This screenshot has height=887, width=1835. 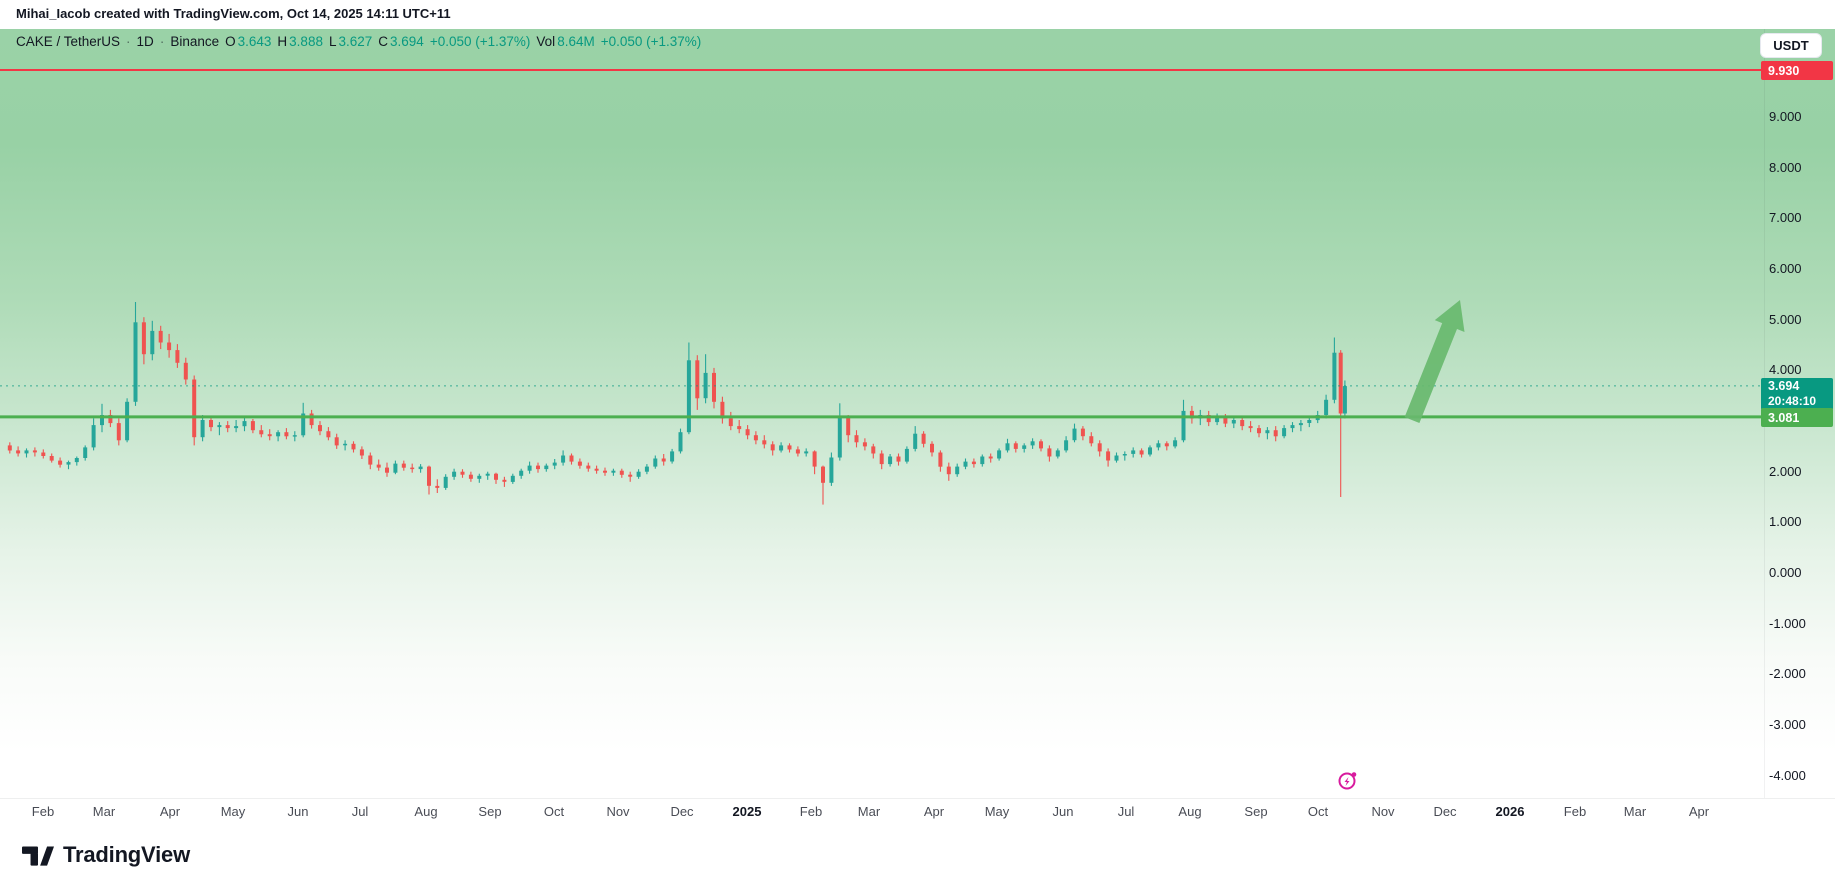 I want to click on resistance-price-label: 9.930, so click(x=1797, y=70).